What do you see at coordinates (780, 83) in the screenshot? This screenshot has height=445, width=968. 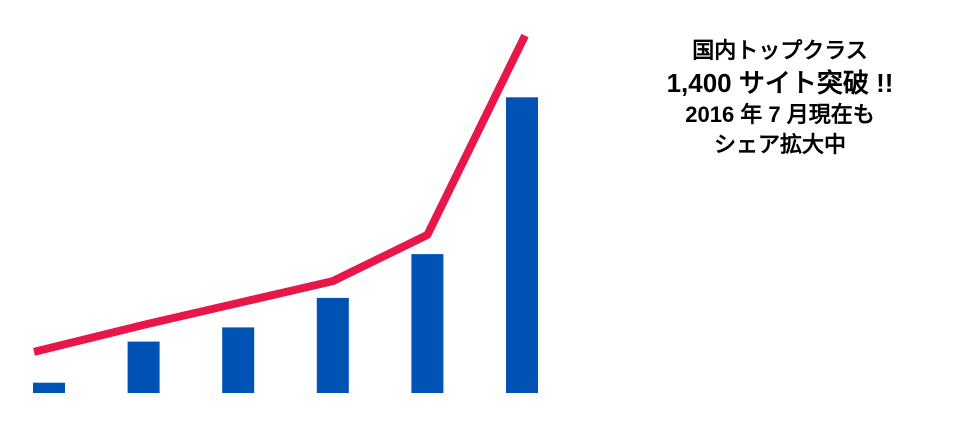 I see `caption-site-count: 1,400 サイト突破 !!` at bounding box center [780, 83].